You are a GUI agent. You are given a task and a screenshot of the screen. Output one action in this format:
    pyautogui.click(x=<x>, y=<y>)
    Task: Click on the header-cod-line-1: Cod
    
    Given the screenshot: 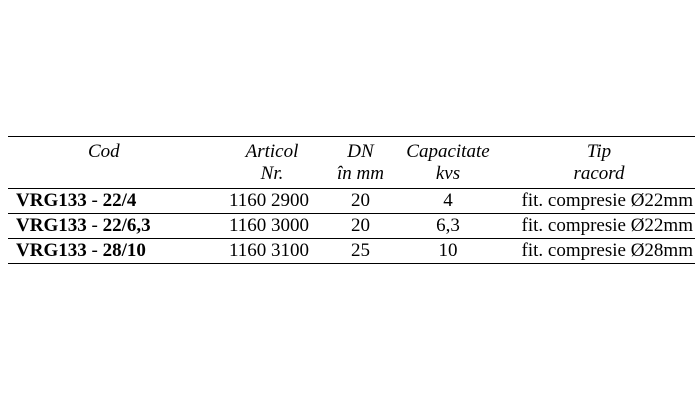 What is the action you would take?
    pyautogui.click(x=104, y=151)
    